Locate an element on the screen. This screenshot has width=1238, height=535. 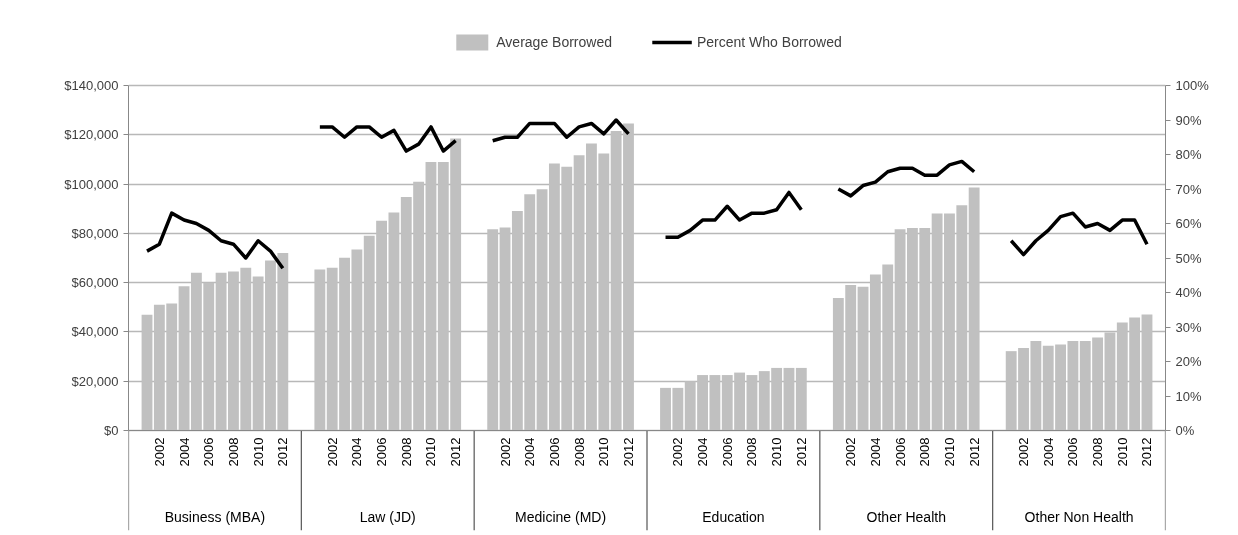
y2-tick-label: 20% is located at coordinates (1188, 361).